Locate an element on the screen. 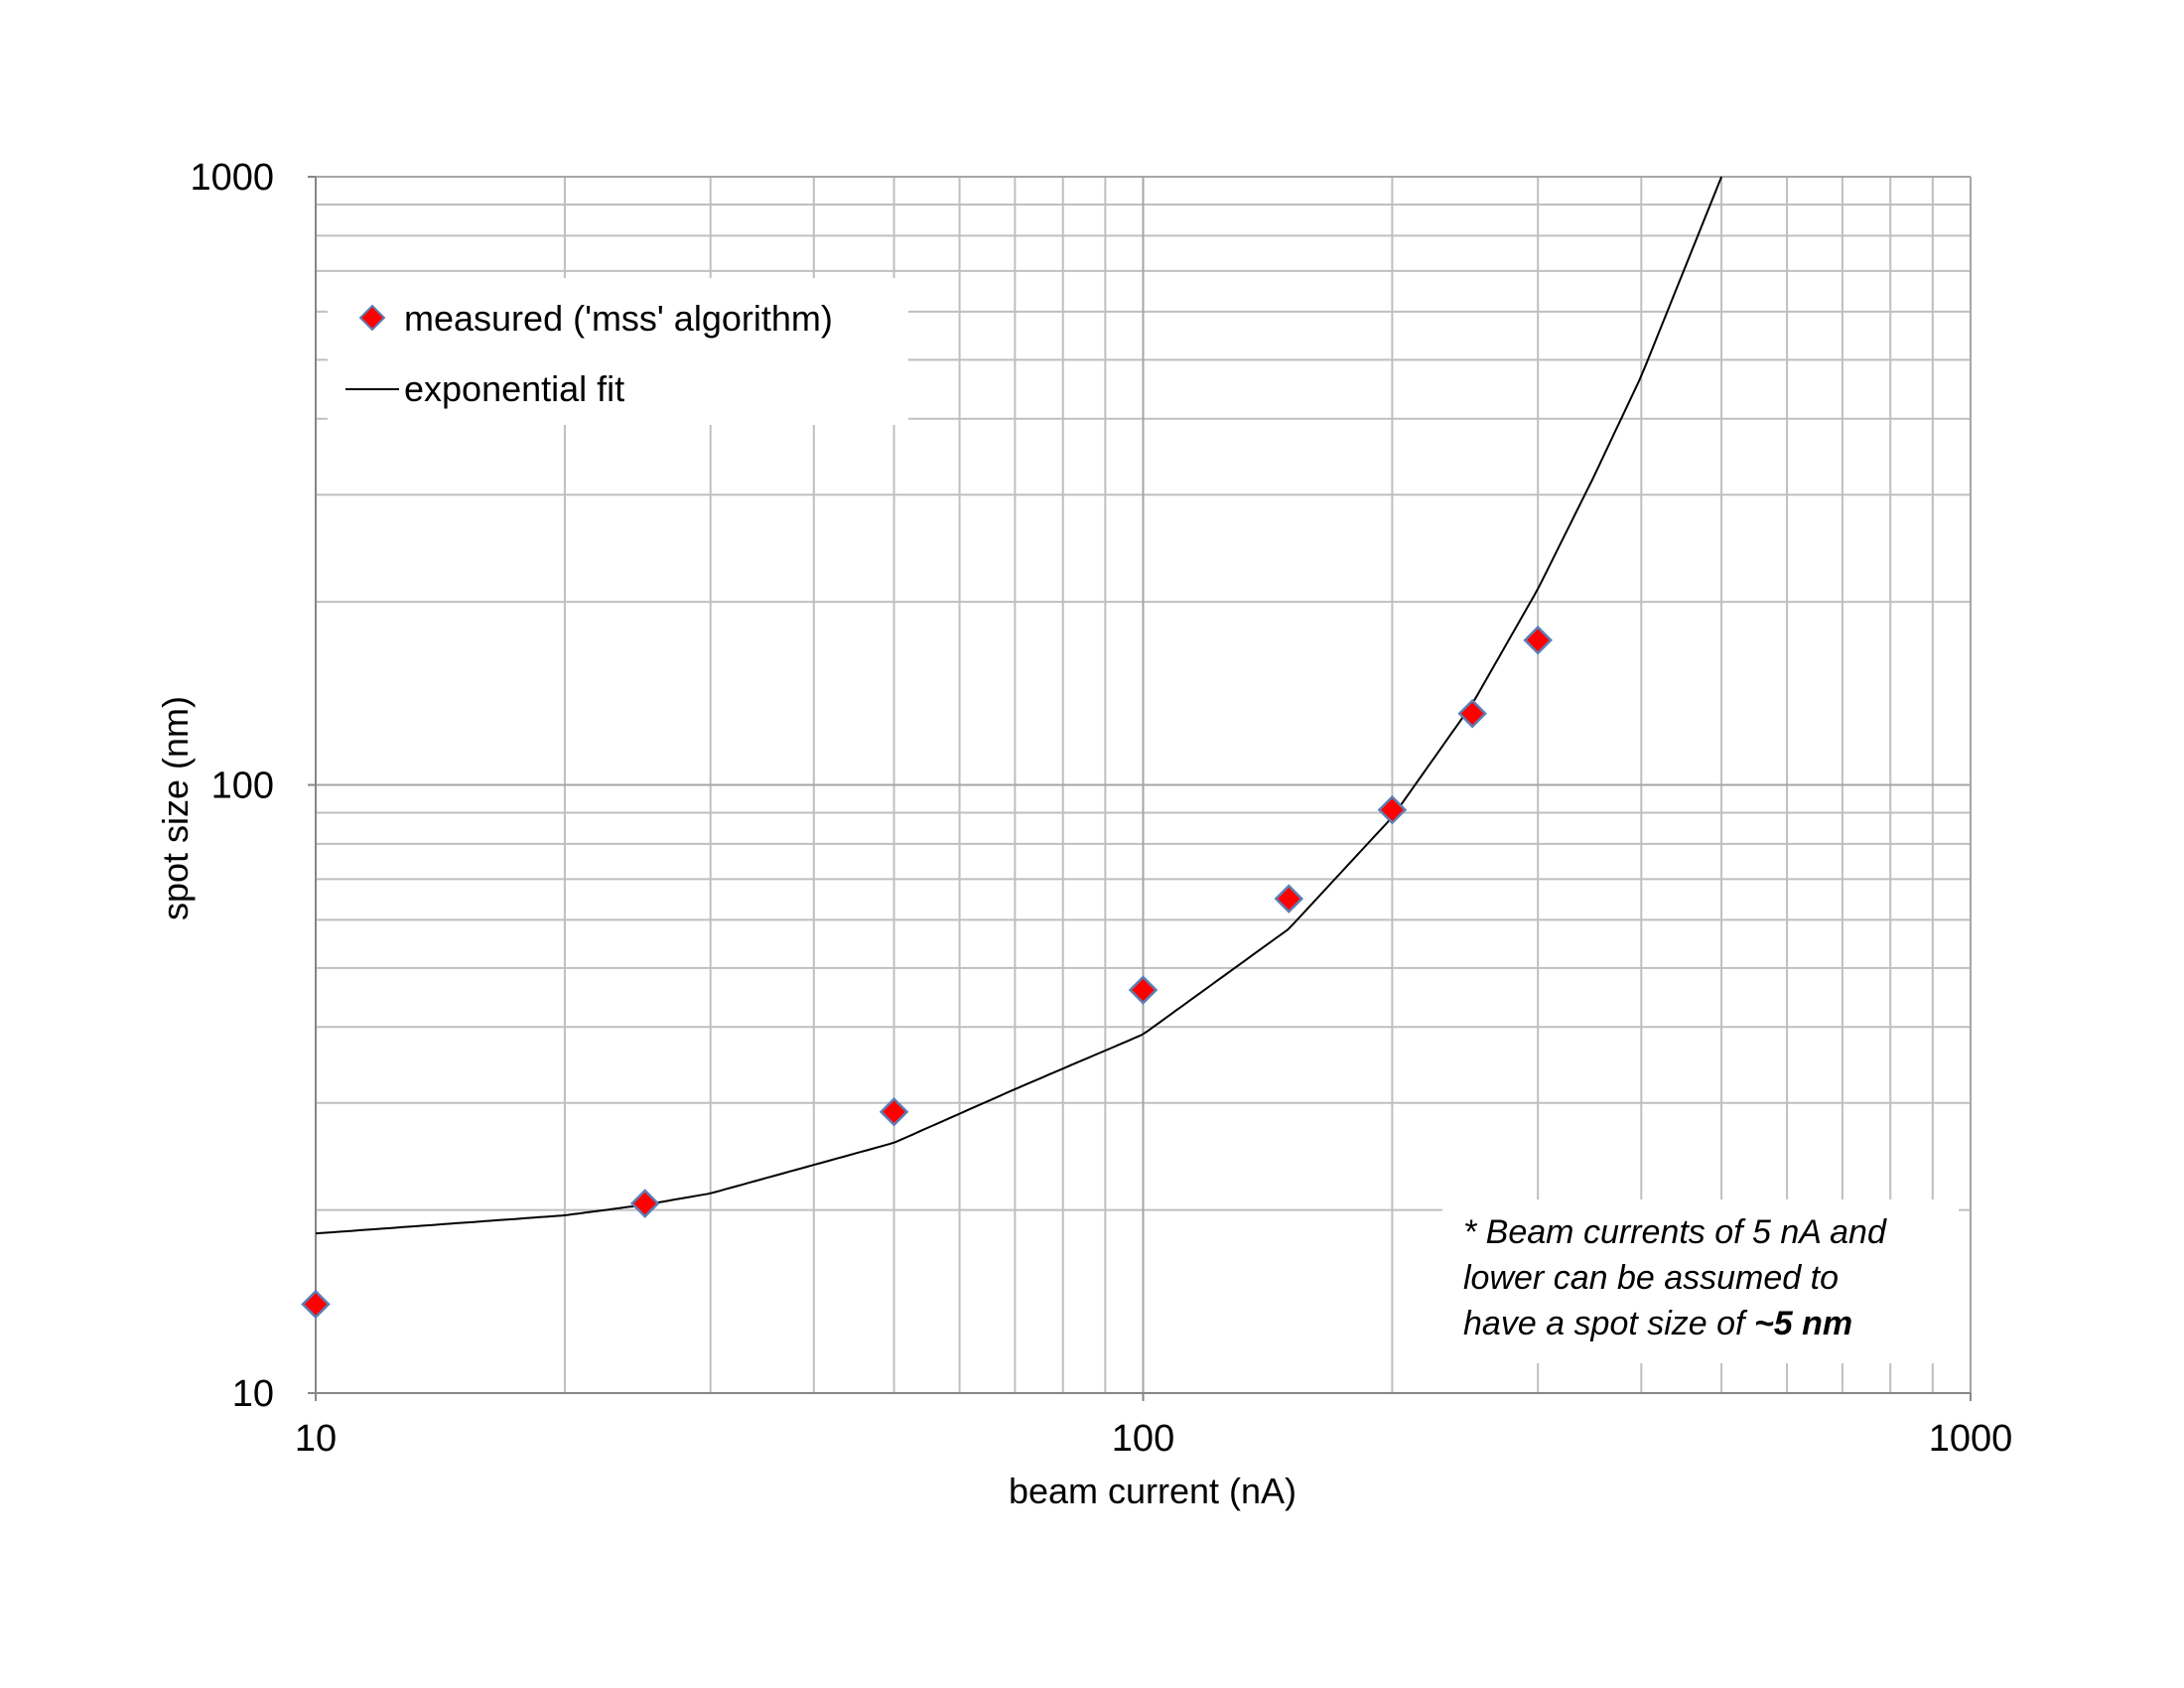 Image resolution: width=2184 pixels, height=1688 pixels. legend-background is located at coordinates (618, 351).